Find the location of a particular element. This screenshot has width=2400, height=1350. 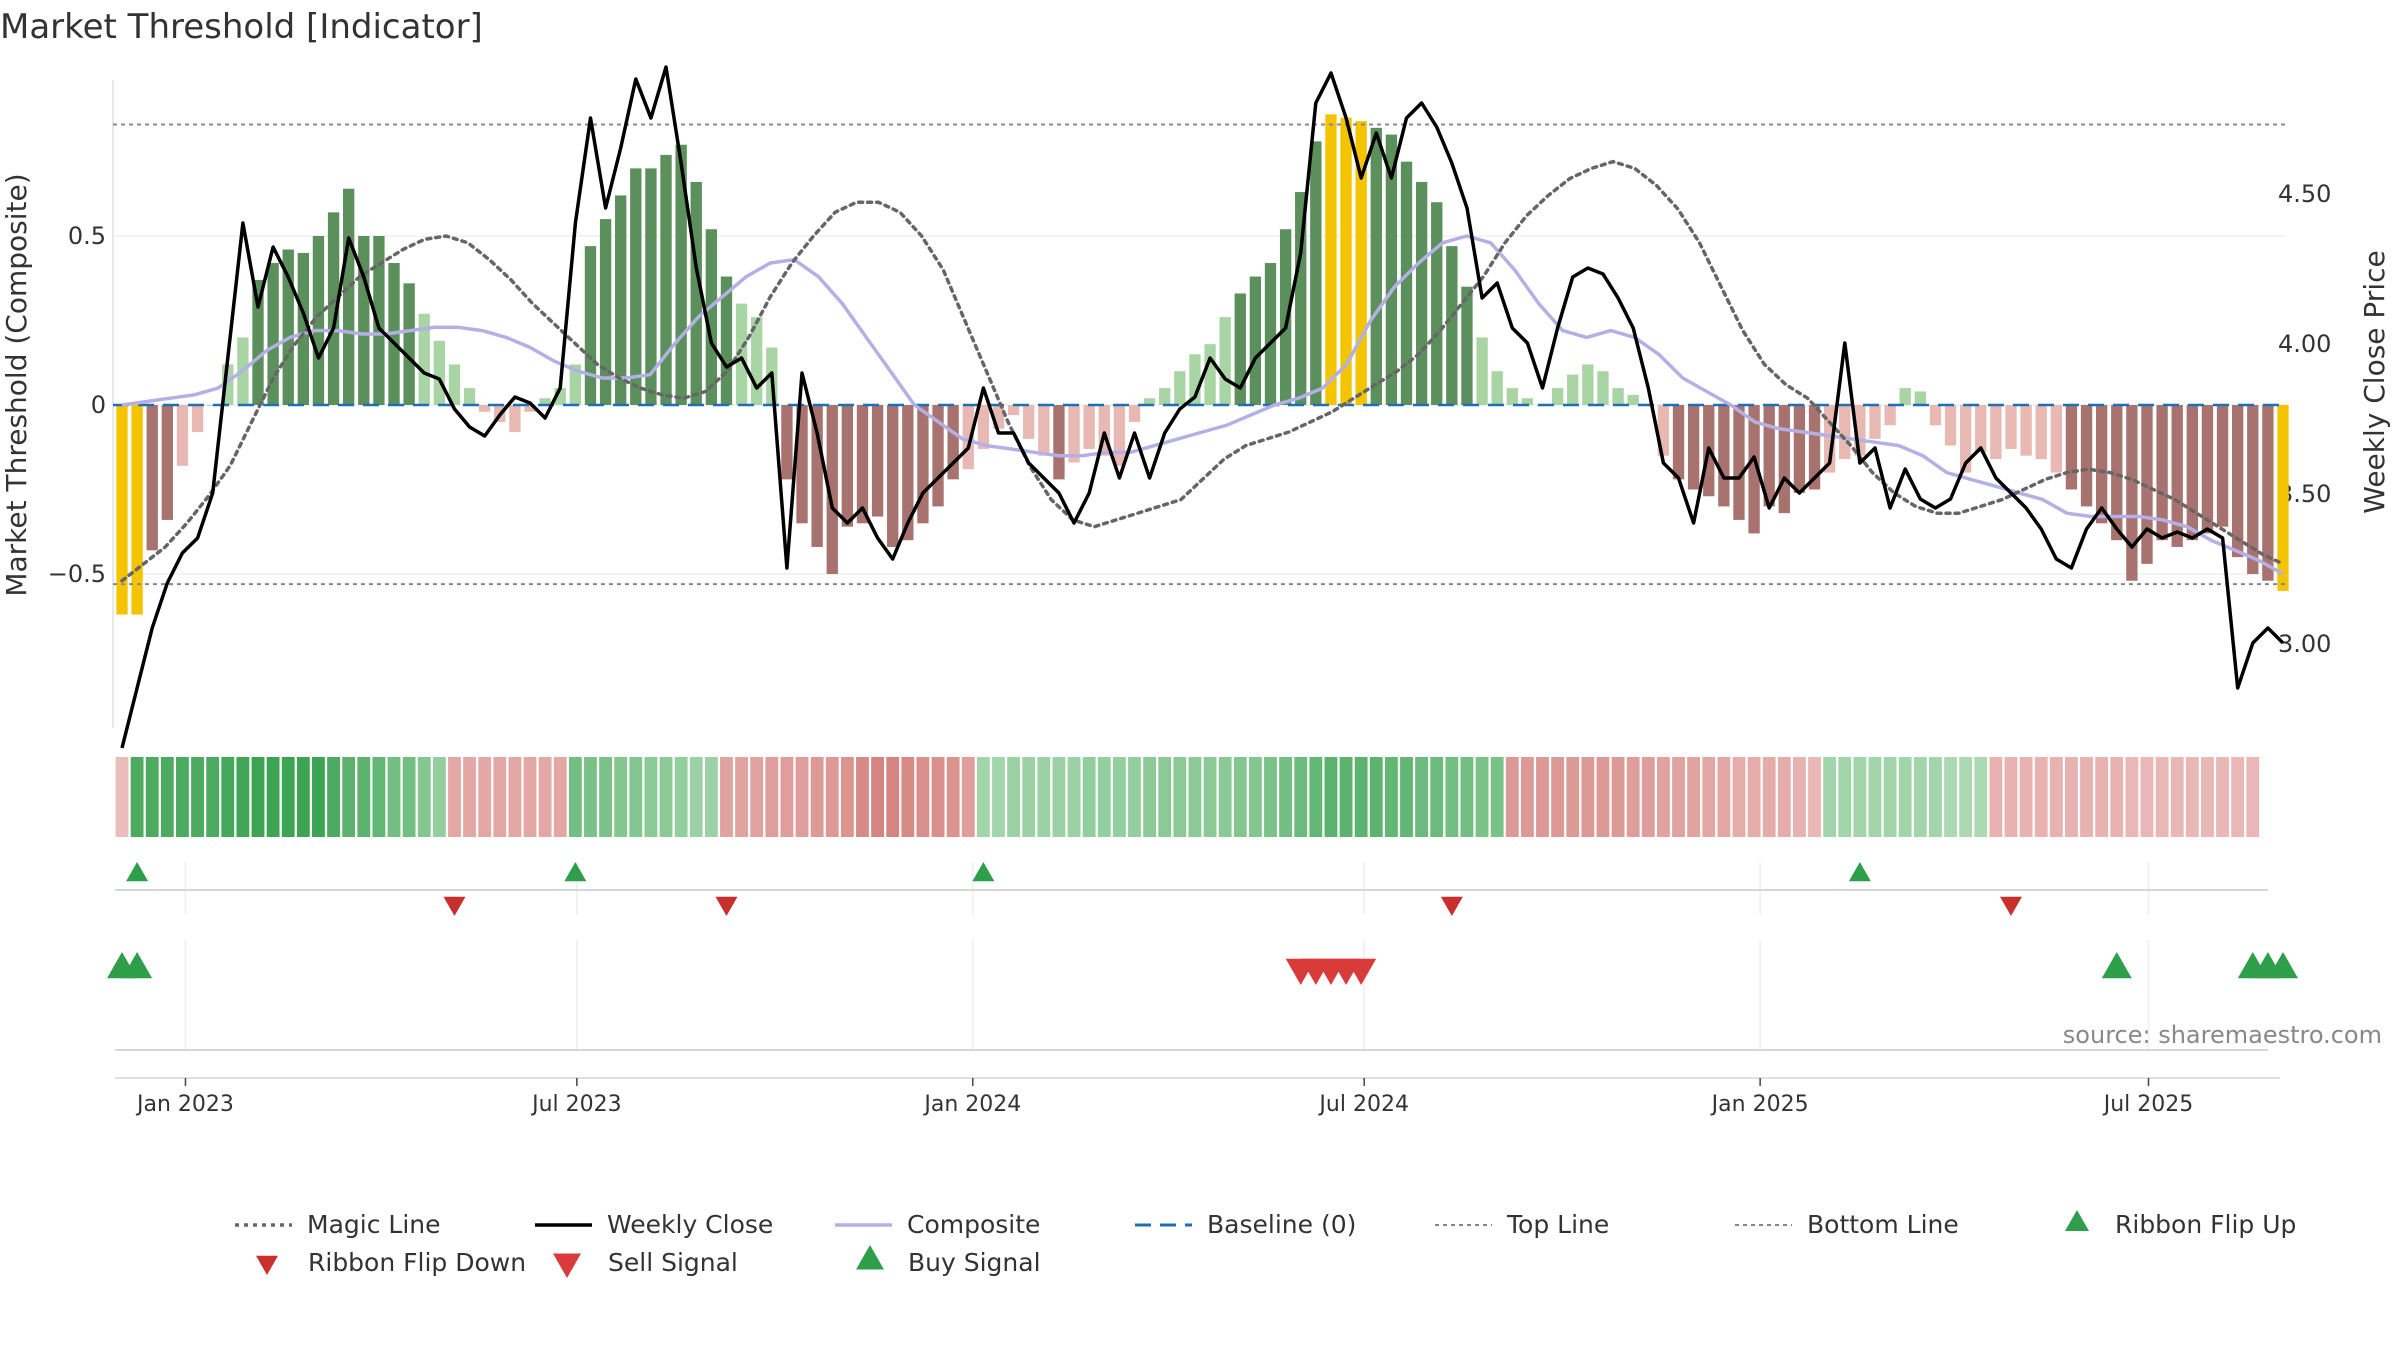

x-tick-label: Jul 2025 is located at coordinates (2148, 1104).